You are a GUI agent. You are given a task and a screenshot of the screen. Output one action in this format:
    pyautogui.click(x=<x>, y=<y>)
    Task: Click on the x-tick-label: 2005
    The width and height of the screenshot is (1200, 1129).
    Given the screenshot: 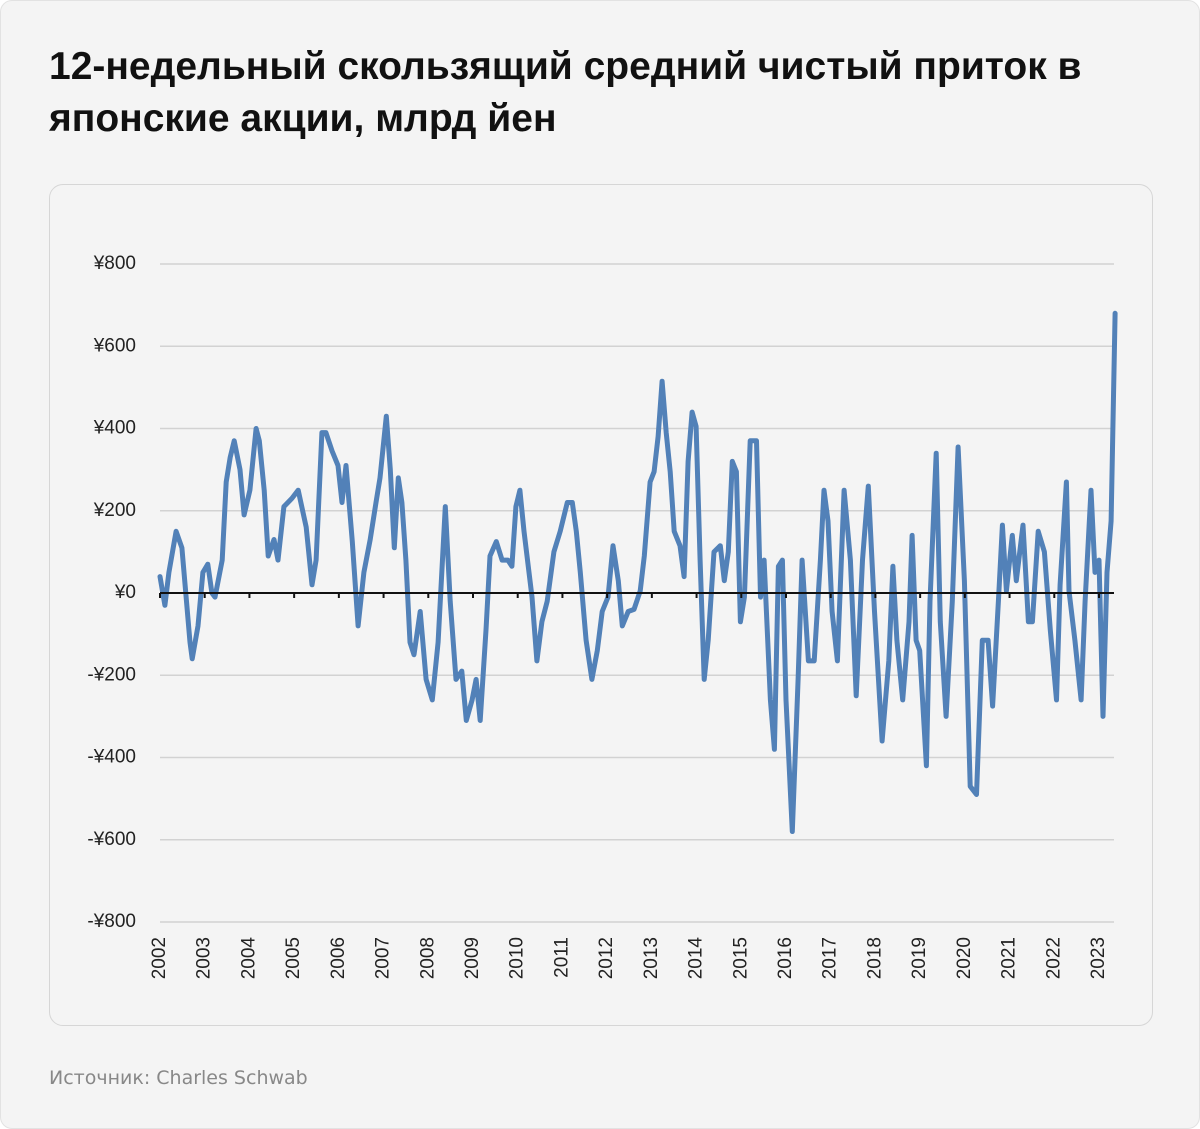 What is the action you would take?
    pyautogui.click(x=293, y=958)
    